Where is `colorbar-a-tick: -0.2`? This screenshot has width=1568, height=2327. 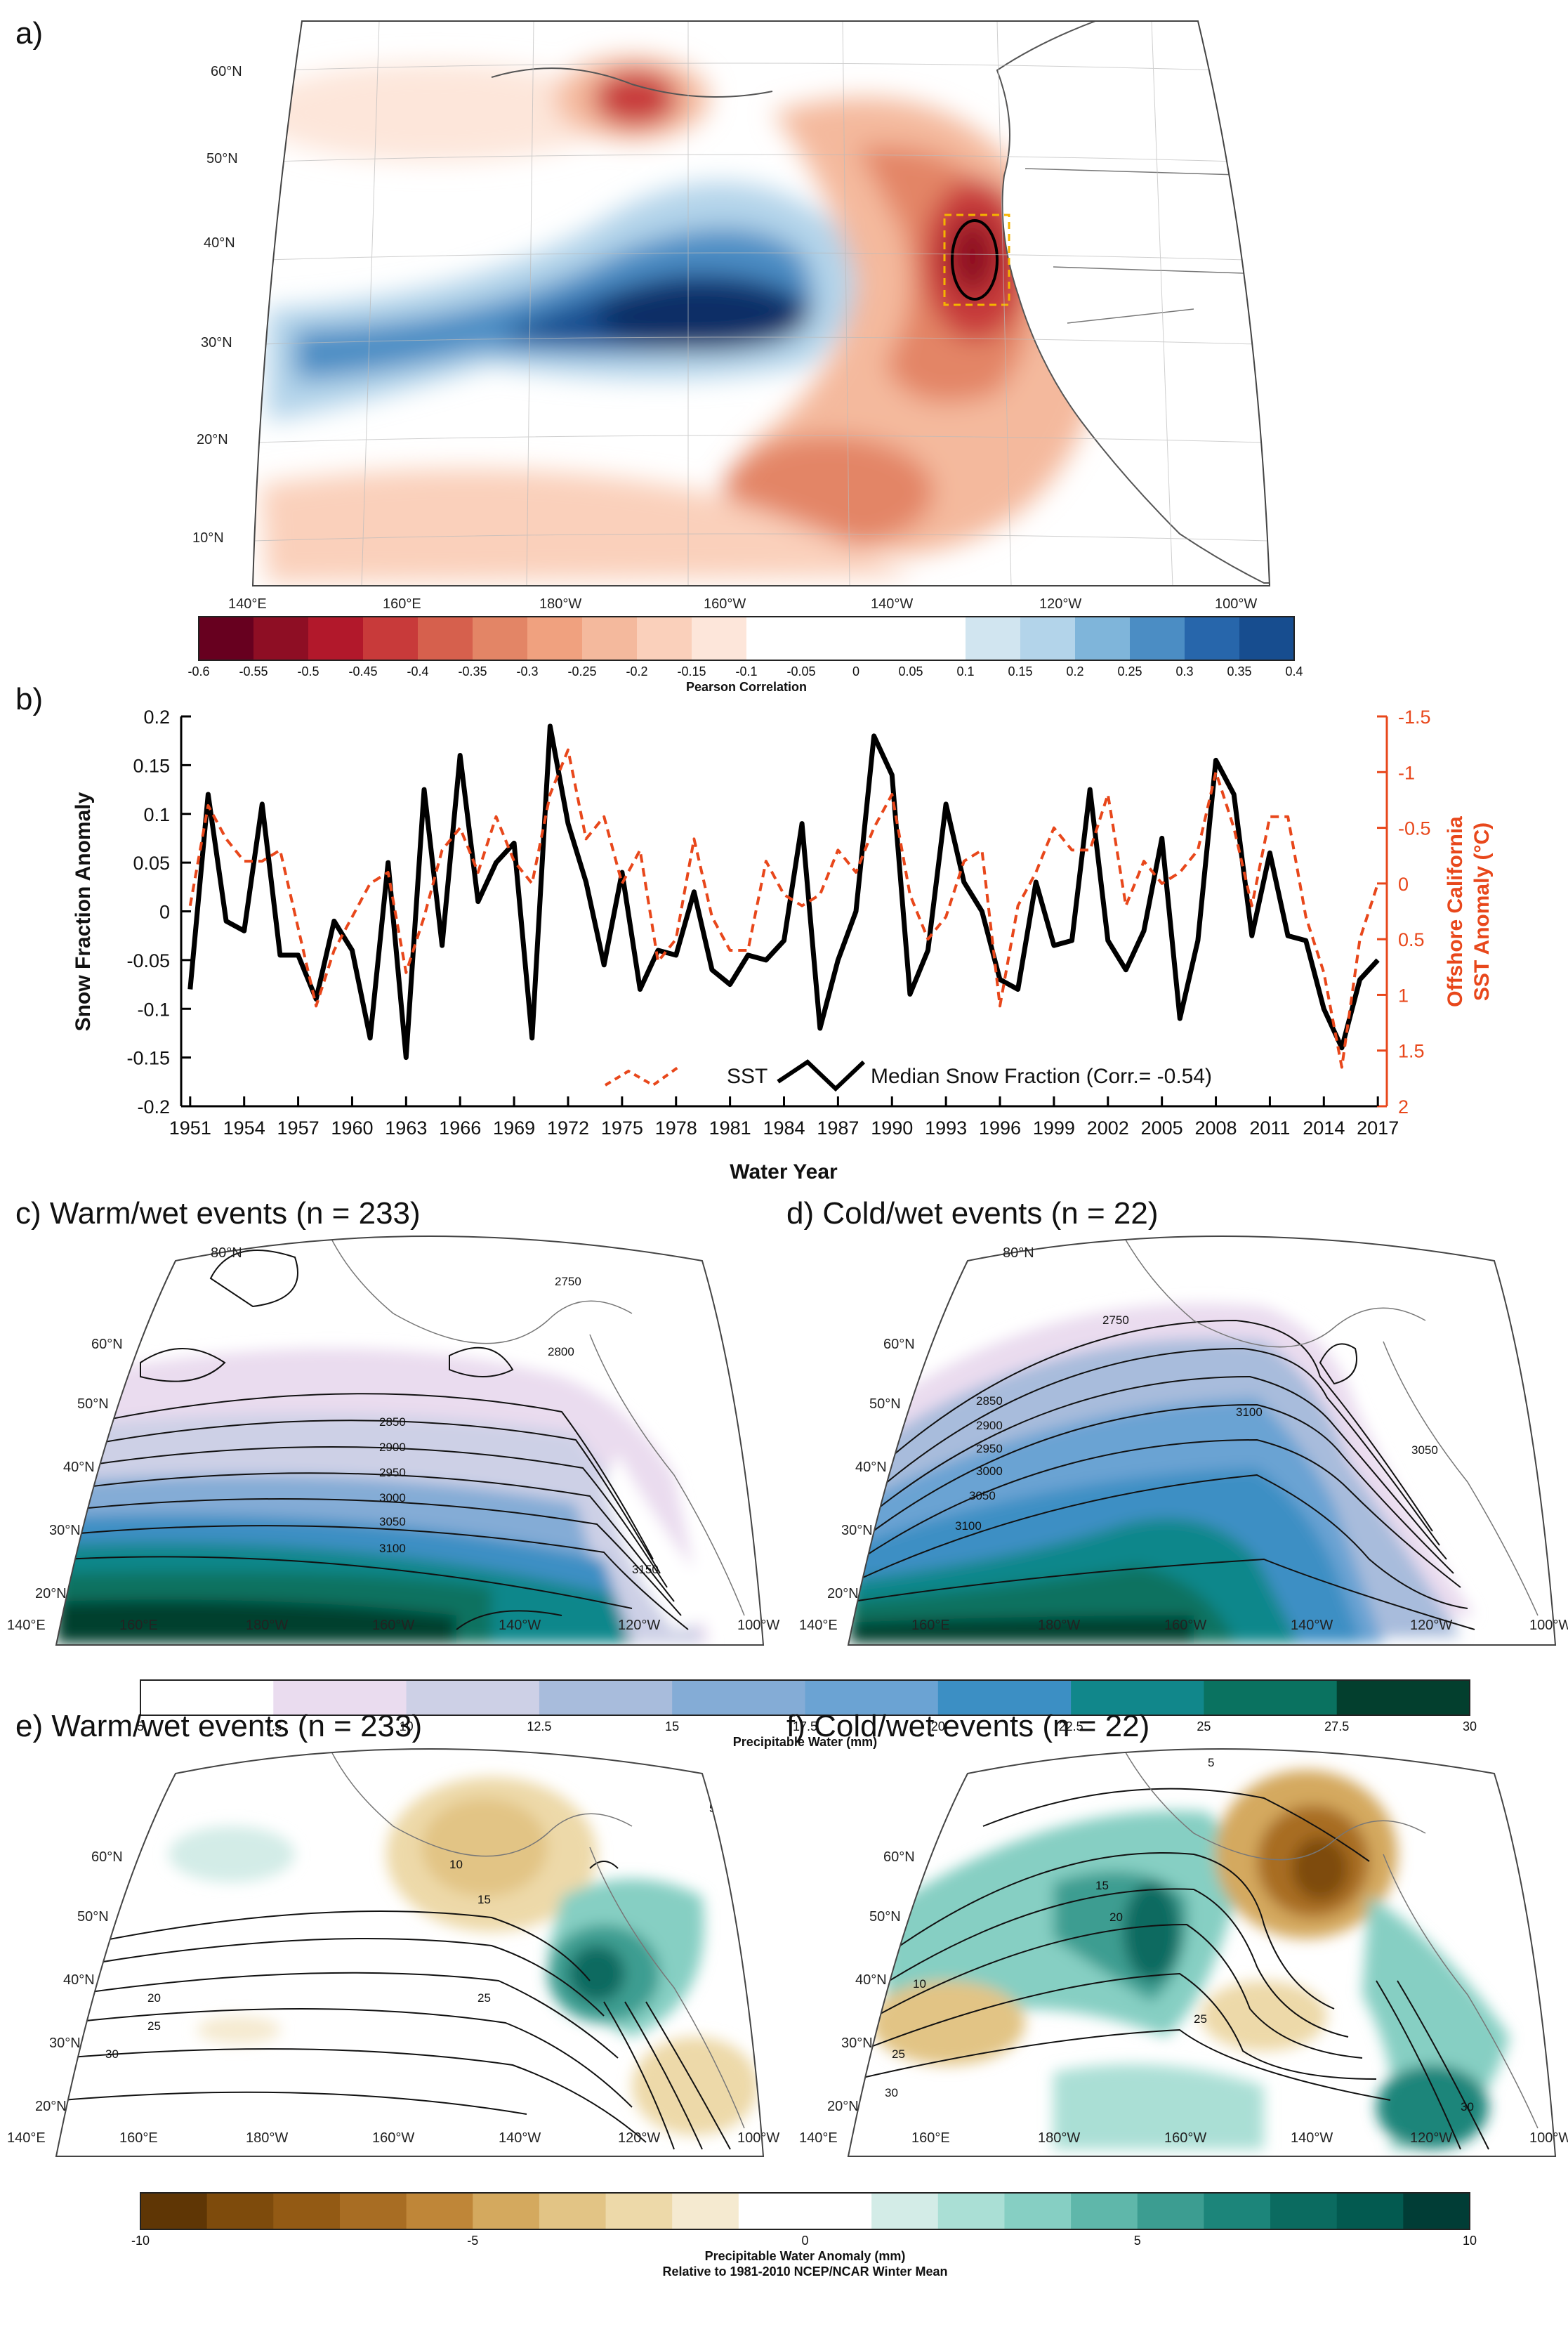
colorbar-a-tick: -0.2 is located at coordinates (636, 672).